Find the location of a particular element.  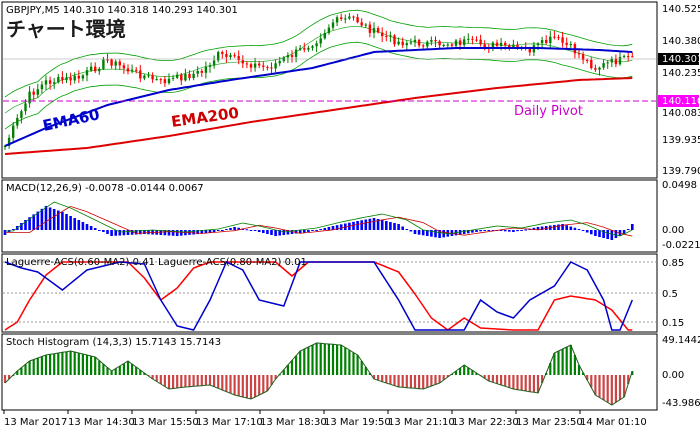

macd-tick: 0.00 is located at coordinates (673, 230).